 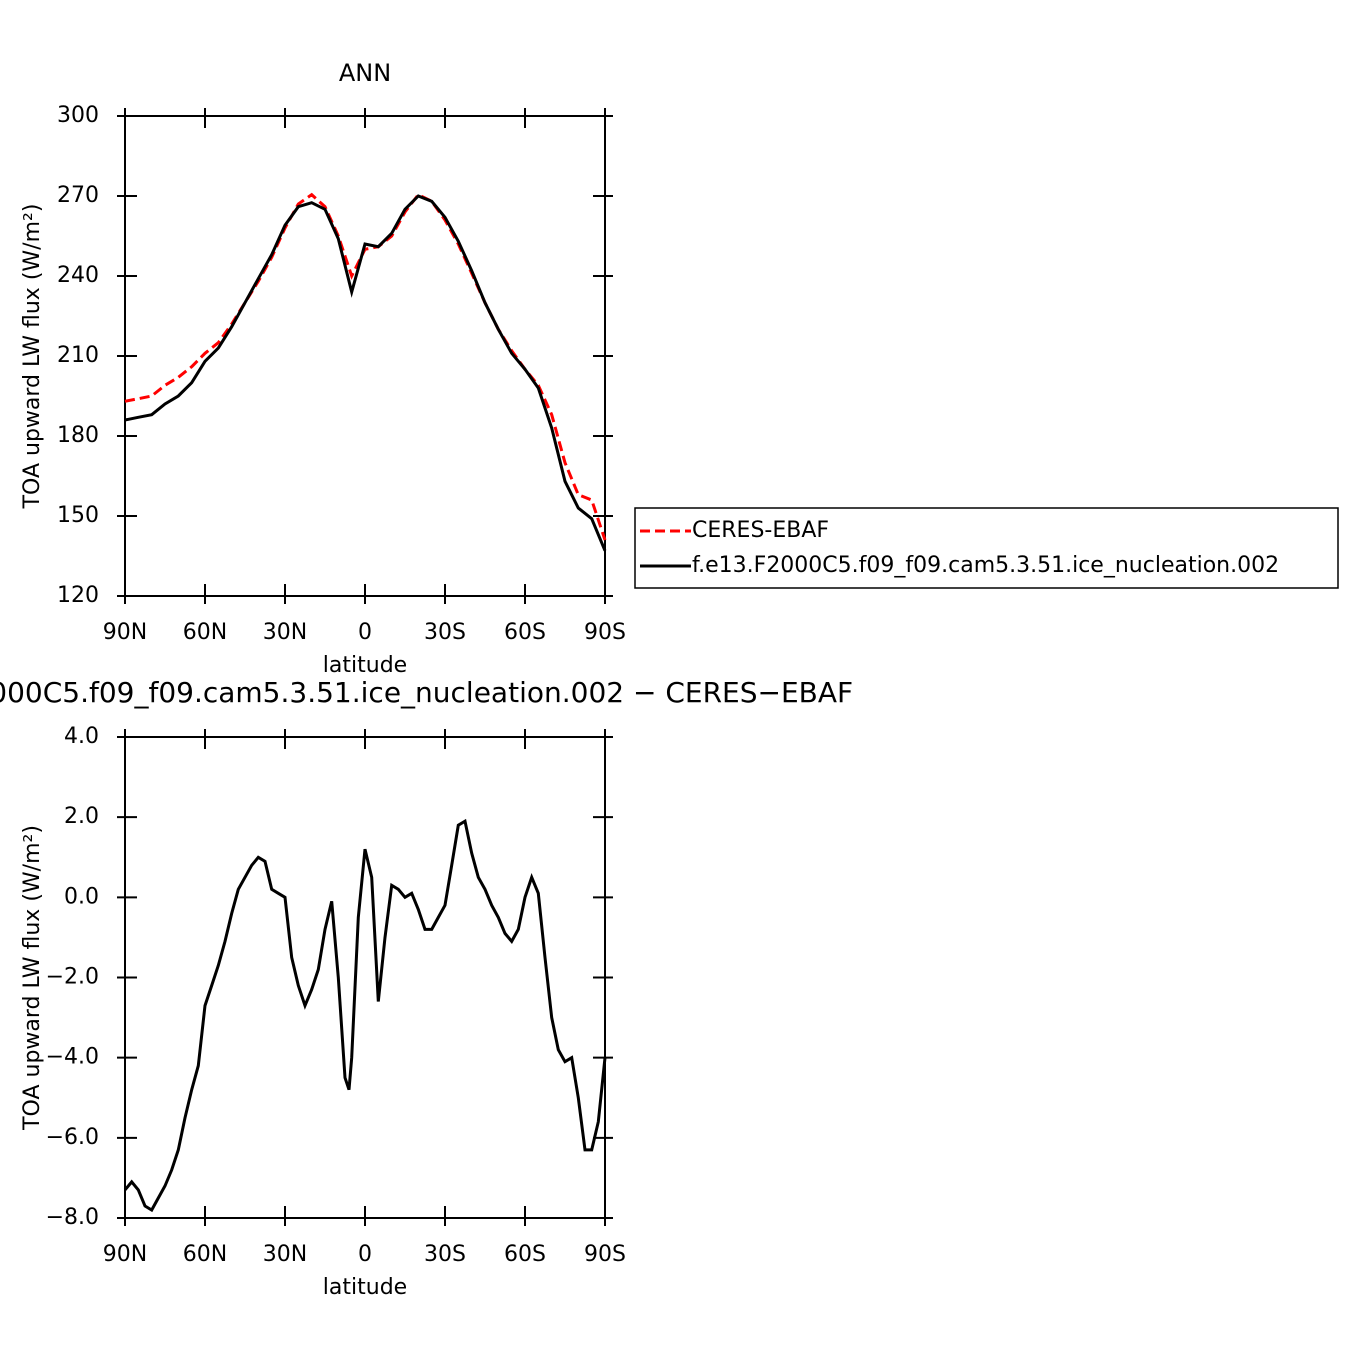 I want to click on chart-title: ANN, so click(x=365, y=73).